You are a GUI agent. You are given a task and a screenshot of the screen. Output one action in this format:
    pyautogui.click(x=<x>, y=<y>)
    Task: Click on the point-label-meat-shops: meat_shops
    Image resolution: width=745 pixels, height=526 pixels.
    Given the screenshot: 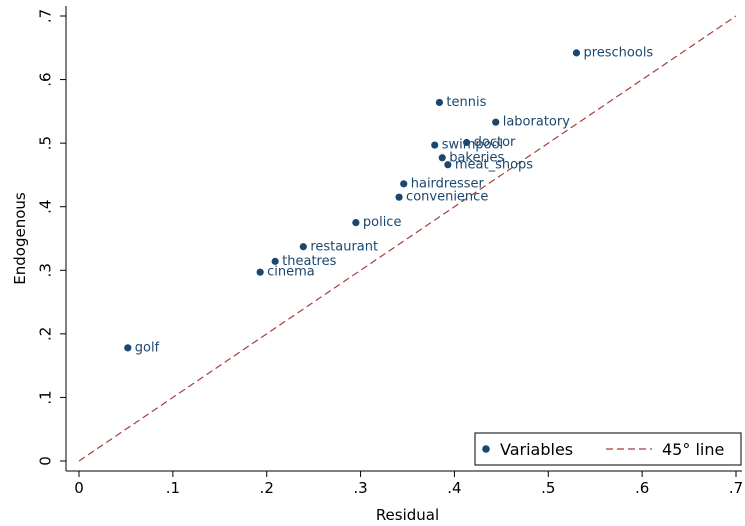 What is the action you would take?
    pyautogui.click(x=494, y=164)
    